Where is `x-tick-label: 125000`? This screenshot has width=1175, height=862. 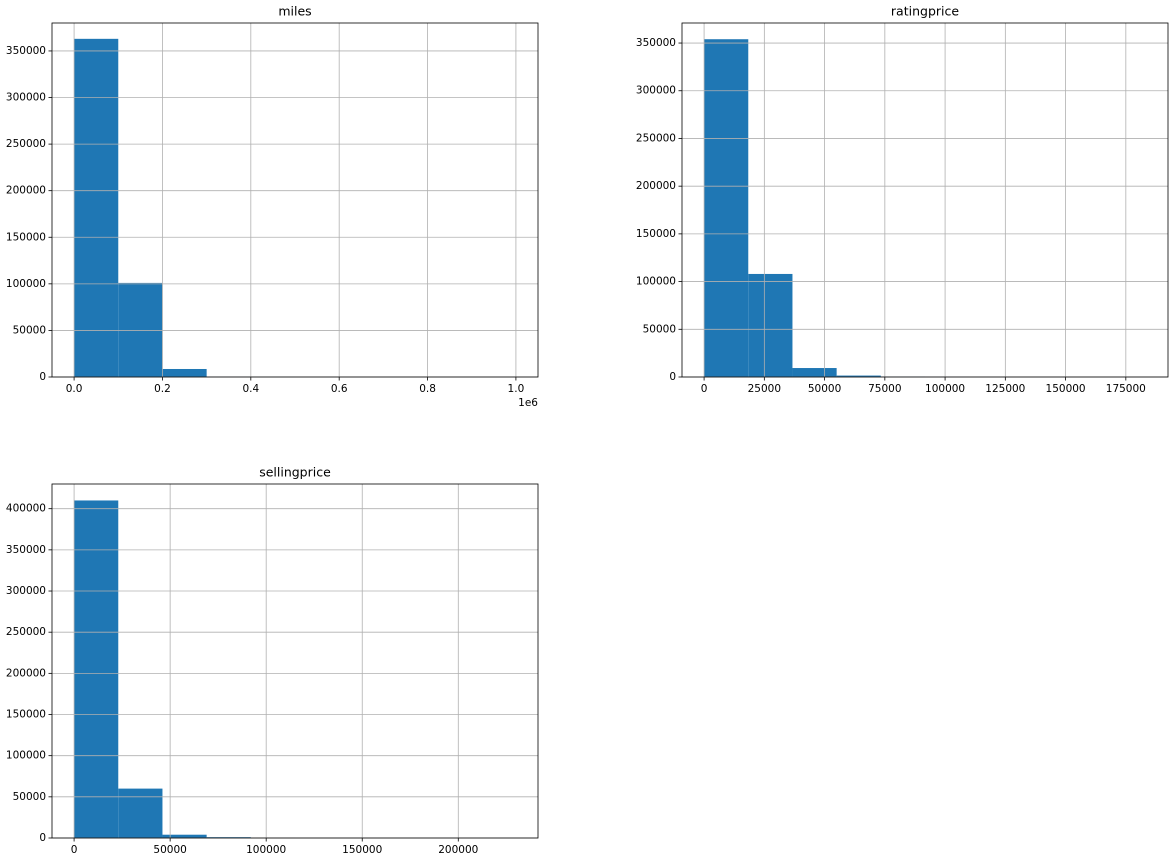
x-tick-label: 125000 is located at coordinates (1005, 389).